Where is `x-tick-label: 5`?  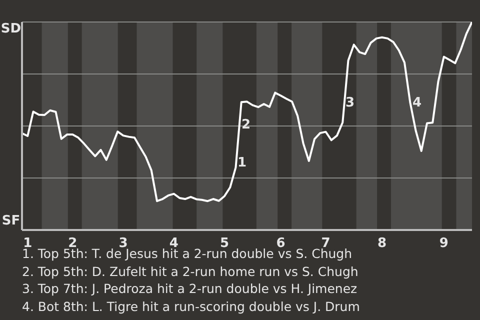 x-tick-label: 5 is located at coordinates (225, 244).